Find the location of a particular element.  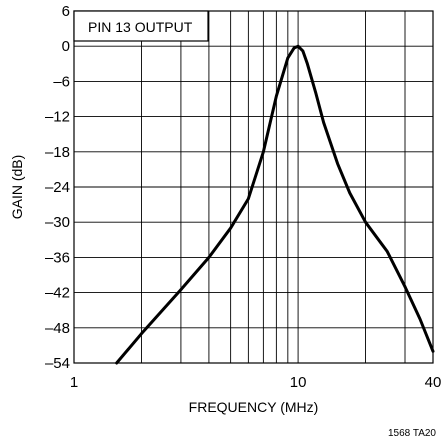

y-tick-label: –24 is located at coordinates (57, 187).